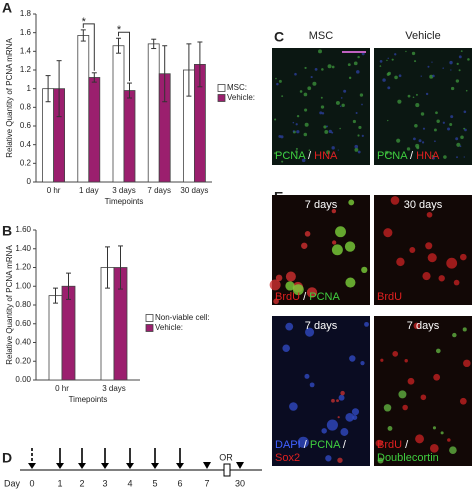  What do you see at coordinates (182, 317) in the screenshot?
I see `legend-label: Non-viable cell:` at bounding box center [182, 317].